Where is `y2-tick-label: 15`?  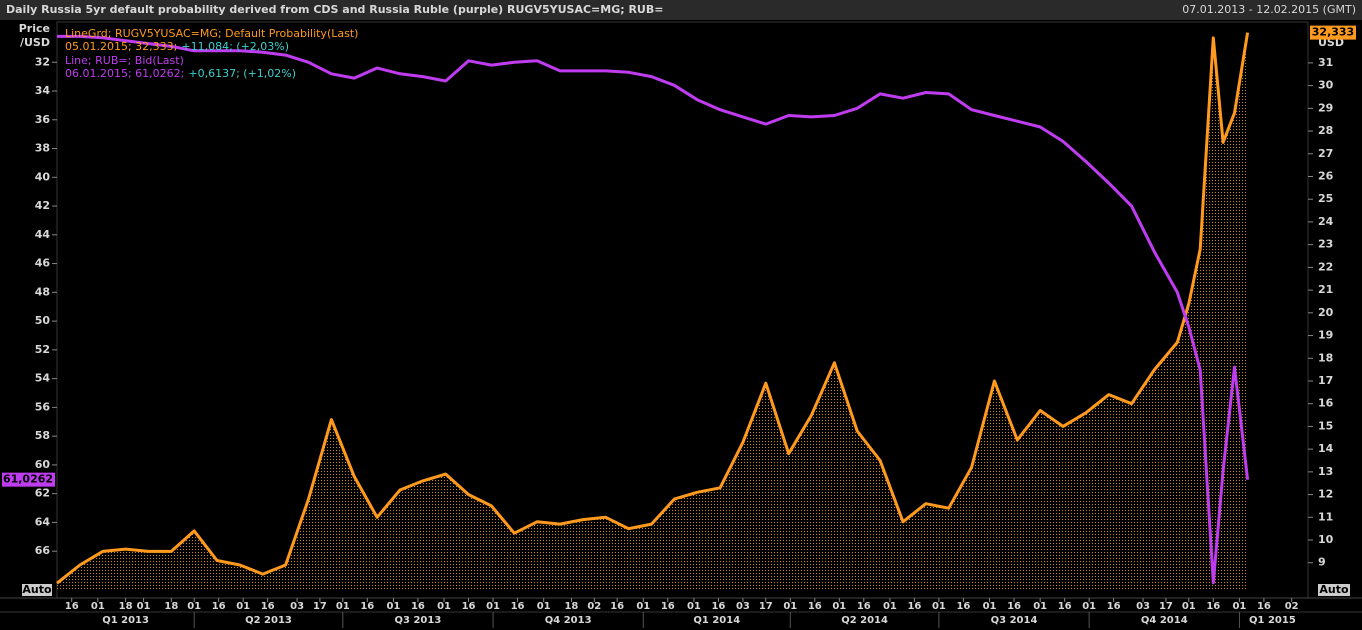 y2-tick-label: 15 is located at coordinates (1325, 425).